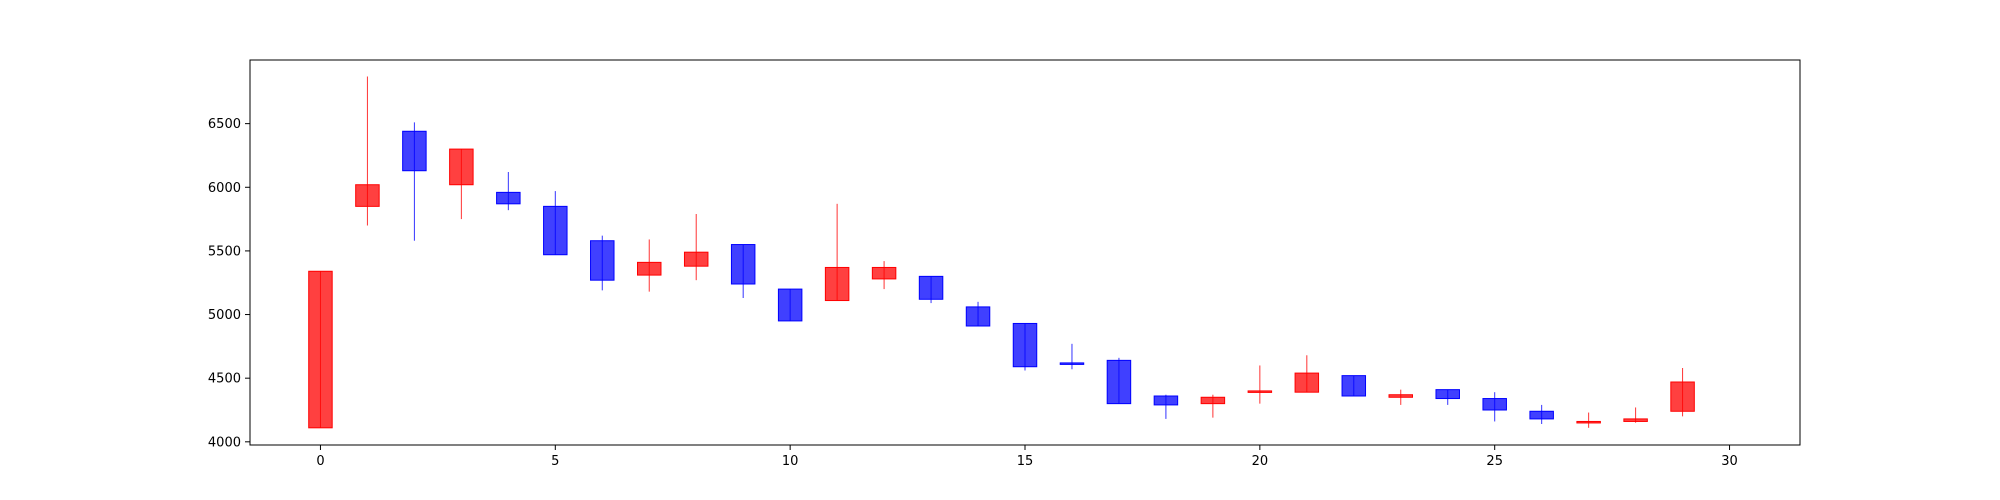  What do you see at coordinates (224, 251) in the screenshot?
I see `y-tick-label: 5500` at bounding box center [224, 251].